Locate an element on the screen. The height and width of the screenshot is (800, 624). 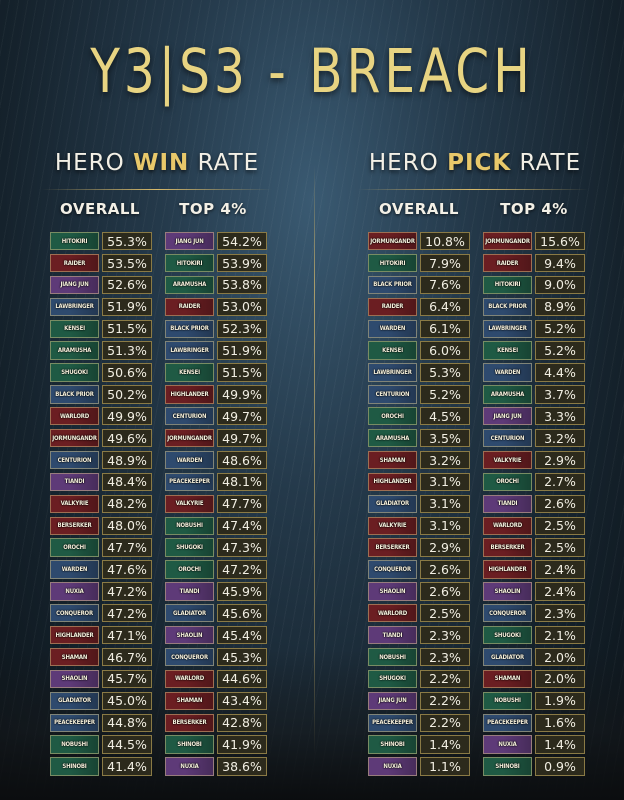
rate-value: 44.6% is located at coordinates (242, 679).